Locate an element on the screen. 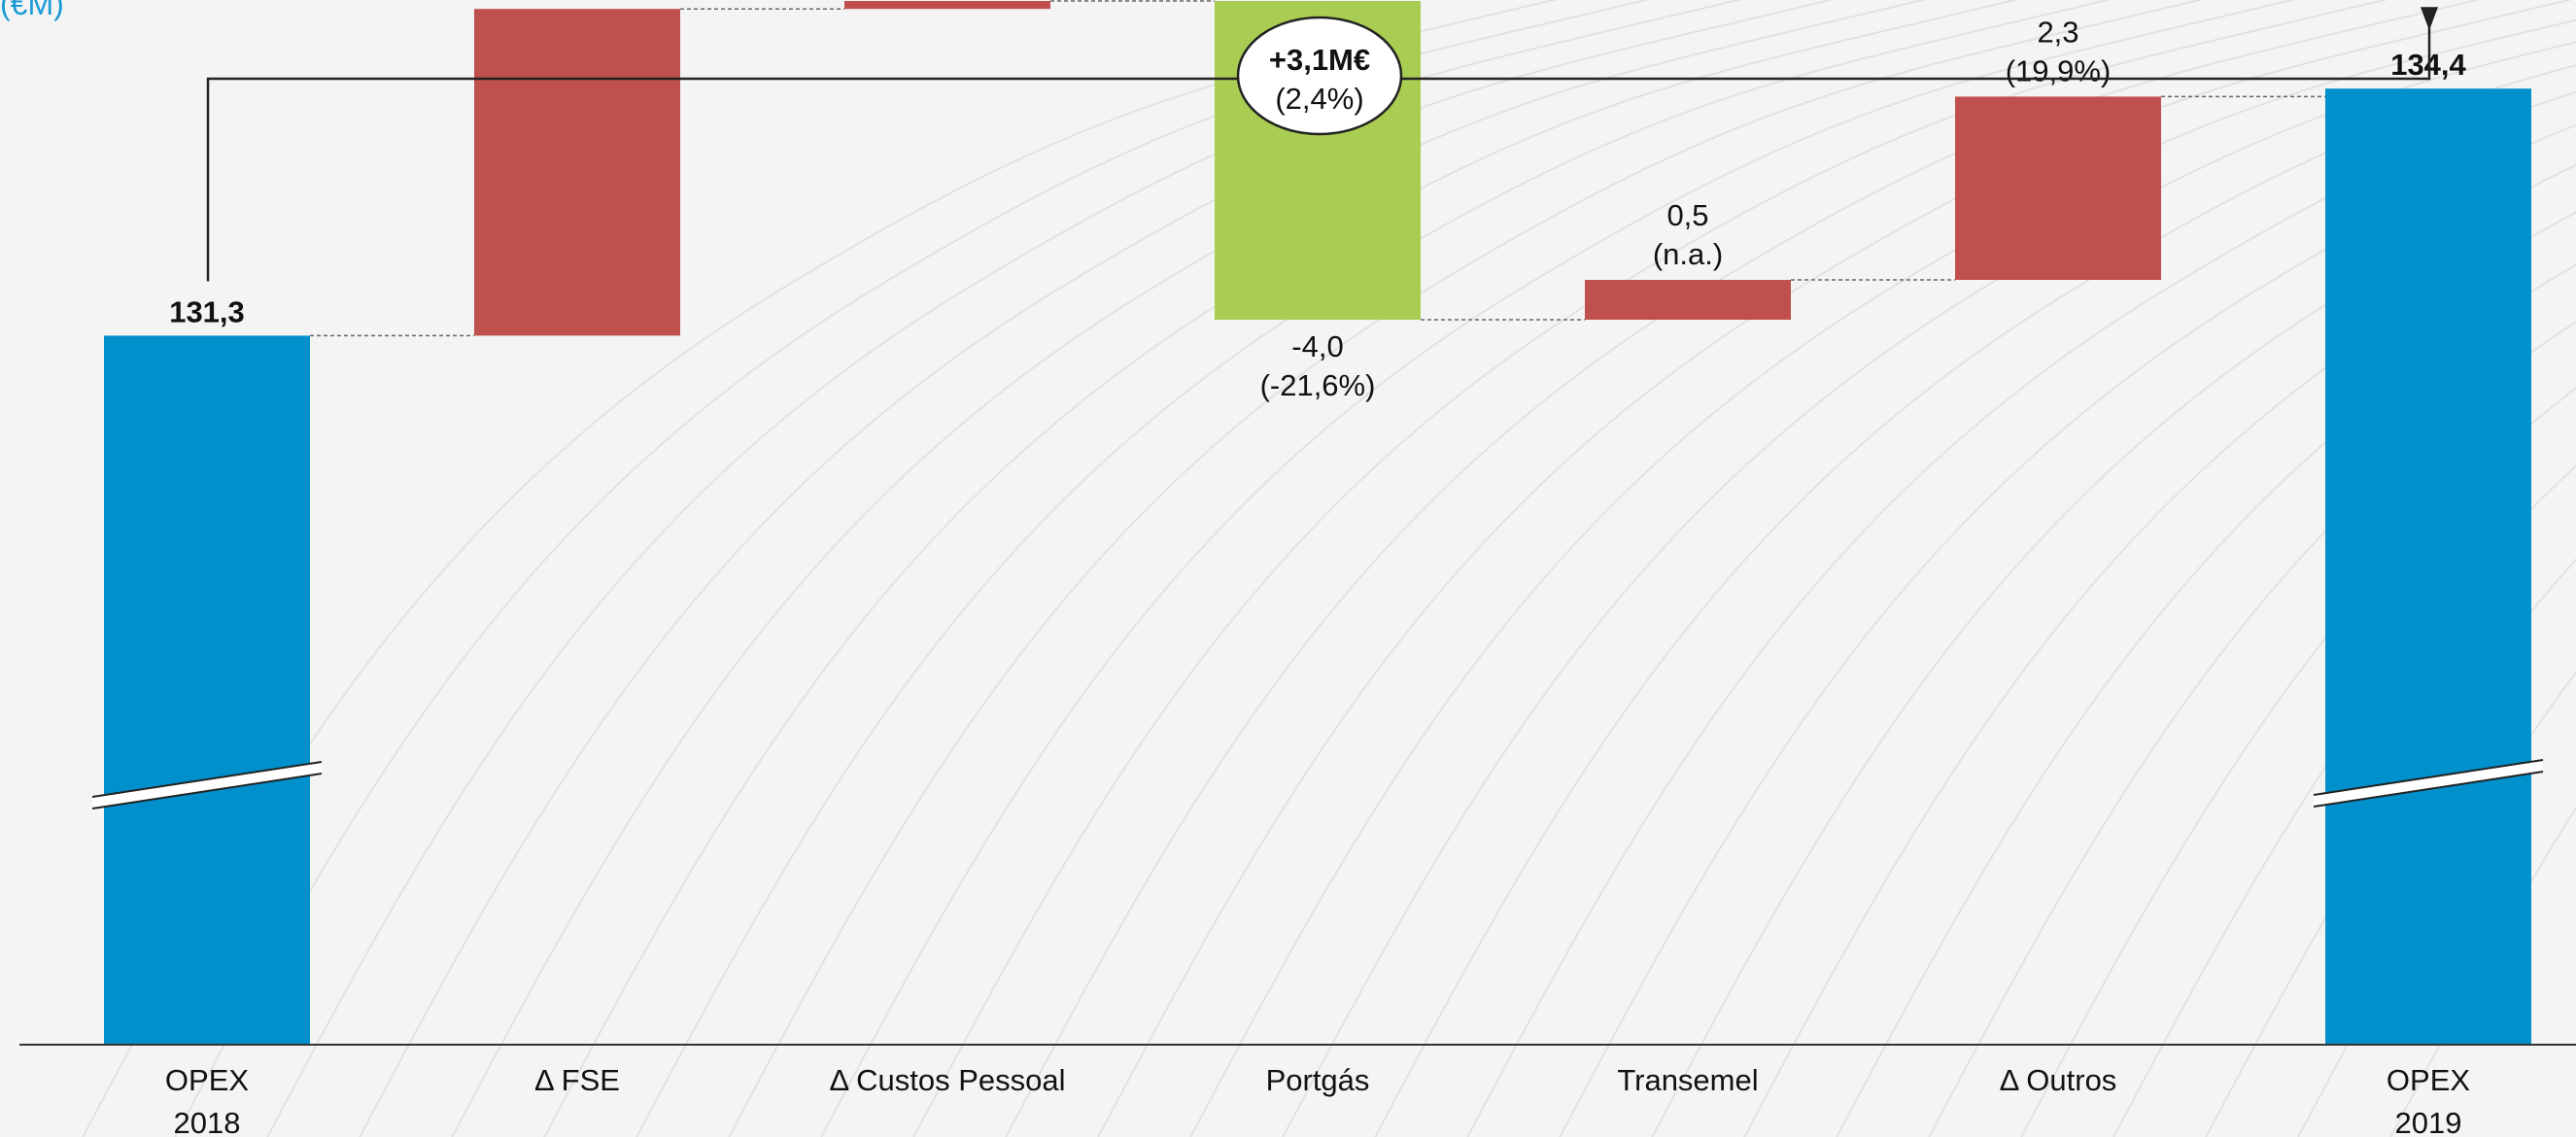  bar-value-label: 0,5 is located at coordinates (1687, 215).